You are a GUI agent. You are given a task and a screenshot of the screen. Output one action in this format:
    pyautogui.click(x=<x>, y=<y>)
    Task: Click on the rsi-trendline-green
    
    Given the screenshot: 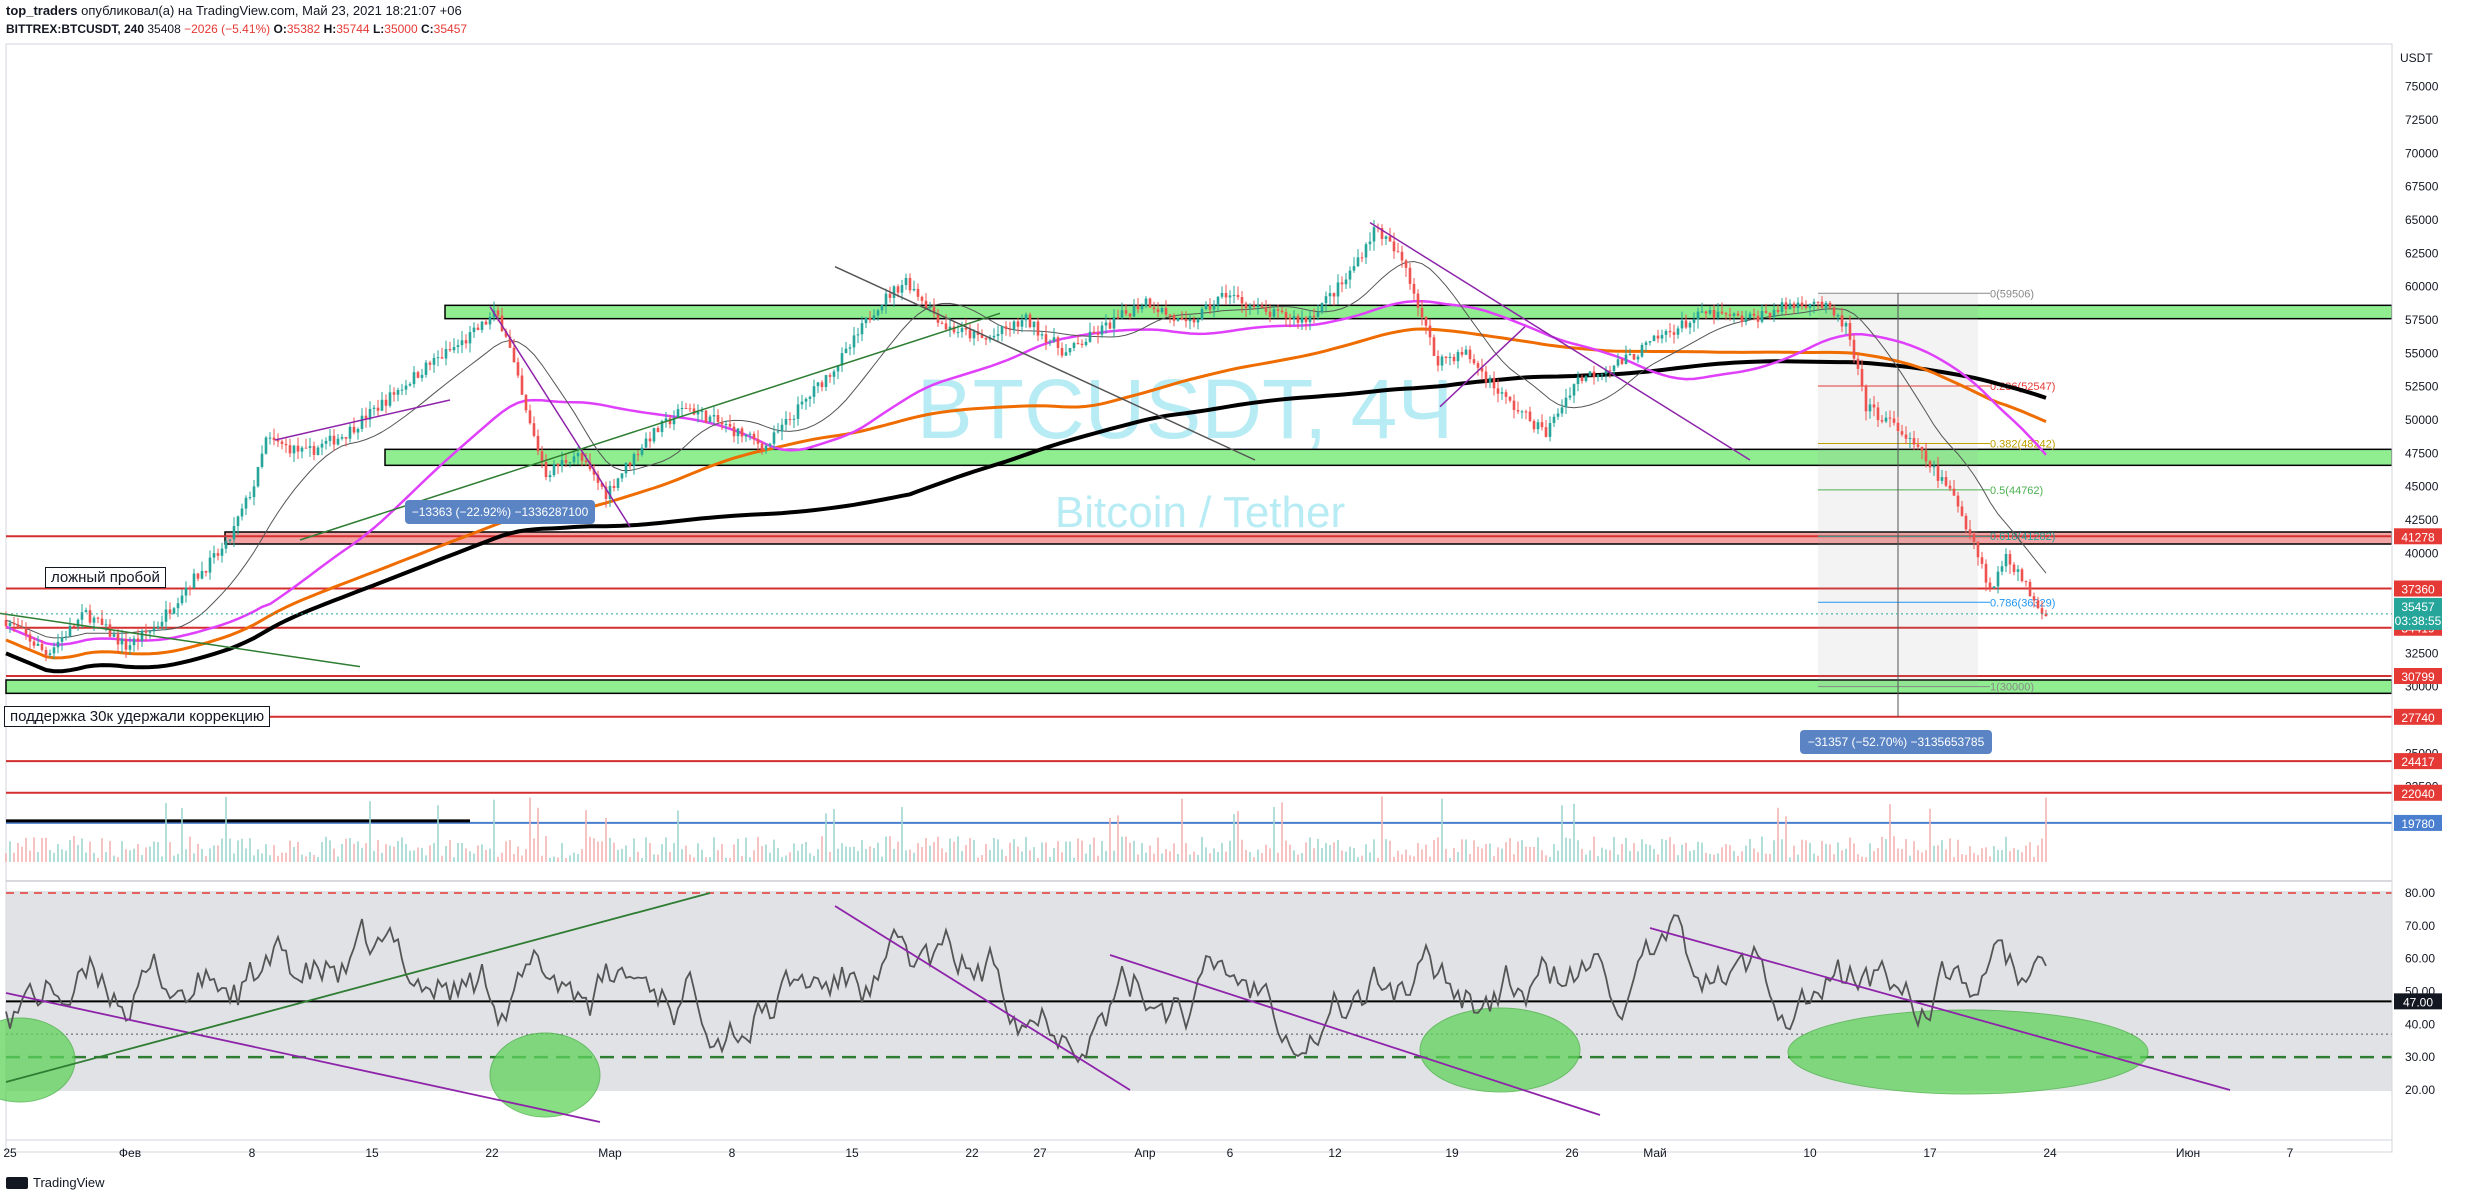 What is the action you would take?
    pyautogui.click(x=358, y=987)
    